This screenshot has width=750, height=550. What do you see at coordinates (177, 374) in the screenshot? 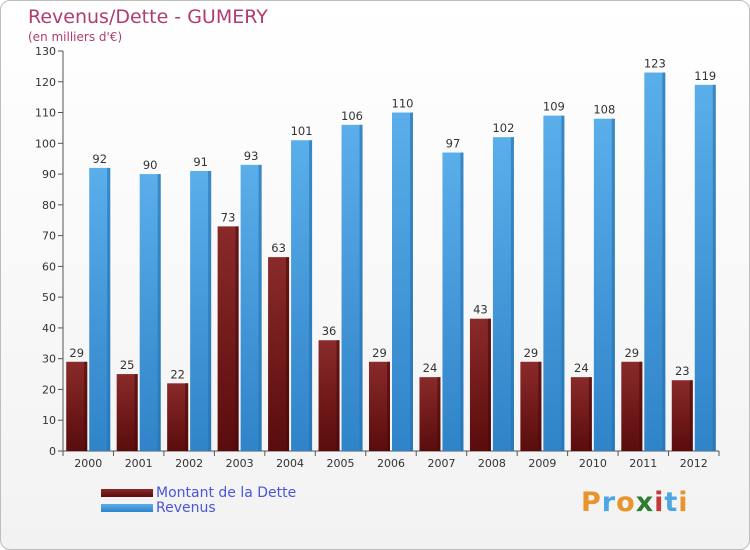
I see `data-label-debt: 22` at bounding box center [177, 374].